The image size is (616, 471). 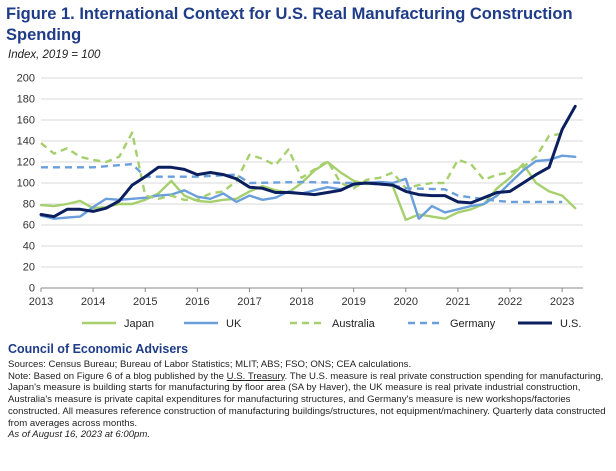 What do you see at coordinates (98, 349) in the screenshot?
I see `org-name: Council of Economic Advisers` at bounding box center [98, 349].